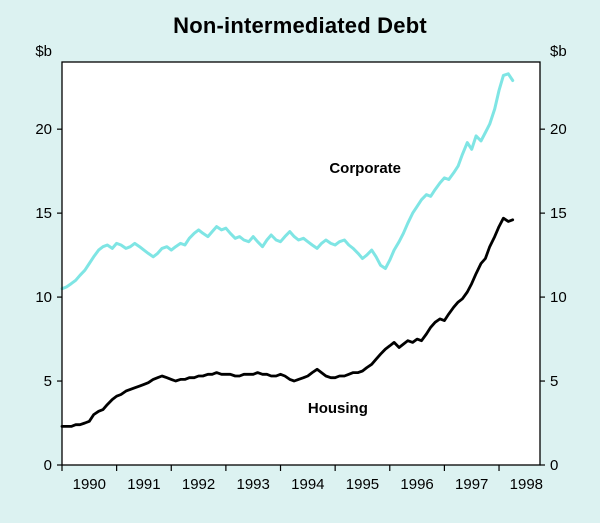 This screenshot has height=523, width=600. What do you see at coordinates (526, 484) in the screenshot?
I see `x-axis-tick-label: 1998` at bounding box center [526, 484].